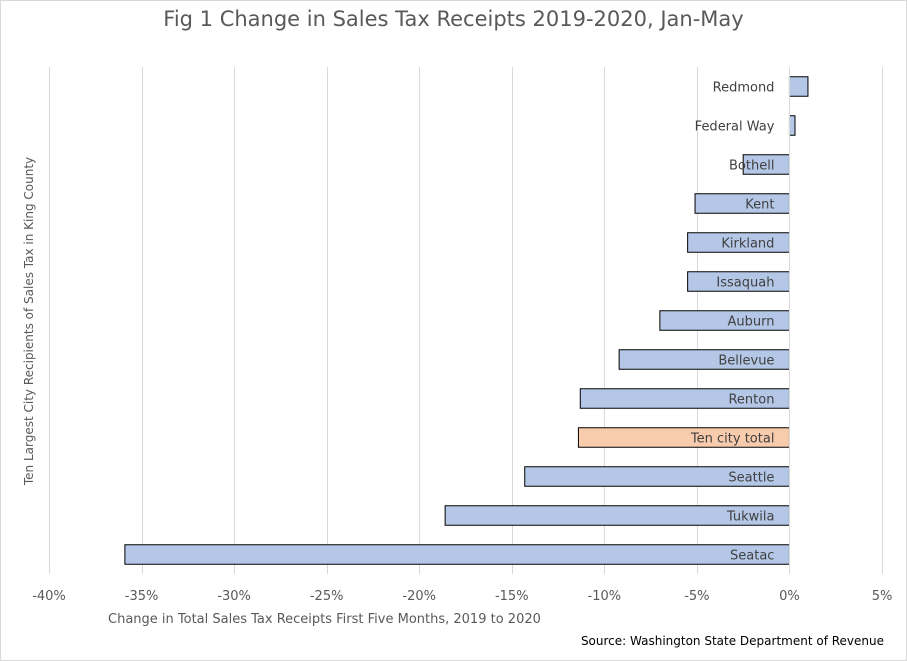  Describe the element at coordinates (759, 205) in the screenshot. I see `category-label: Kent` at that location.